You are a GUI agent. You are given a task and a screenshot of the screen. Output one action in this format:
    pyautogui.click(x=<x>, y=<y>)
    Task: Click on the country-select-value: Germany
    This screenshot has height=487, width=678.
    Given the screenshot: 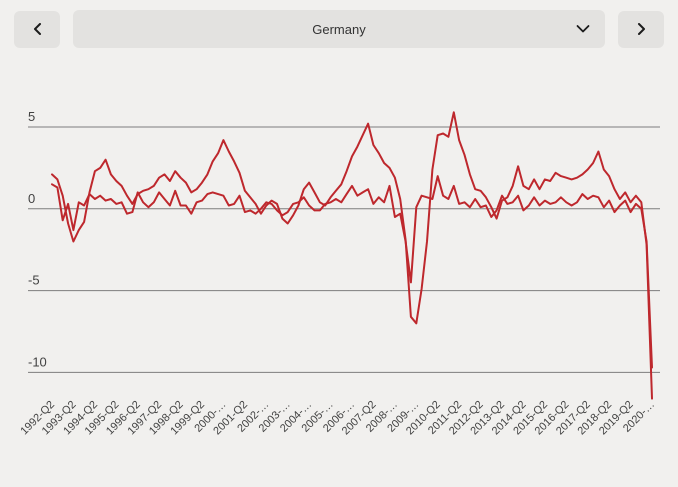 What is the action you would take?
    pyautogui.click(x=339, y=29)
    